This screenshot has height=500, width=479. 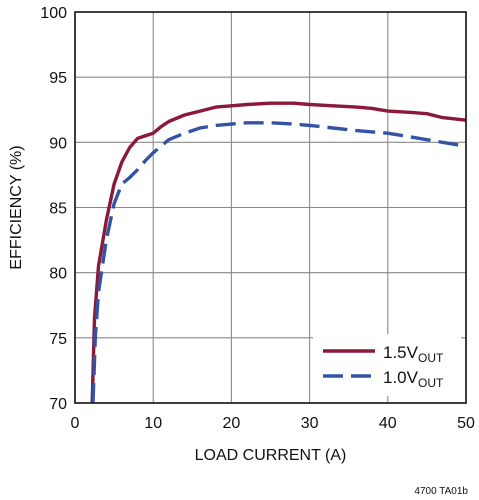 What do you see at coordinates (58, 339) in the screenshot?
I see `y-tick-label: 75` at bounding box center [58, 339].